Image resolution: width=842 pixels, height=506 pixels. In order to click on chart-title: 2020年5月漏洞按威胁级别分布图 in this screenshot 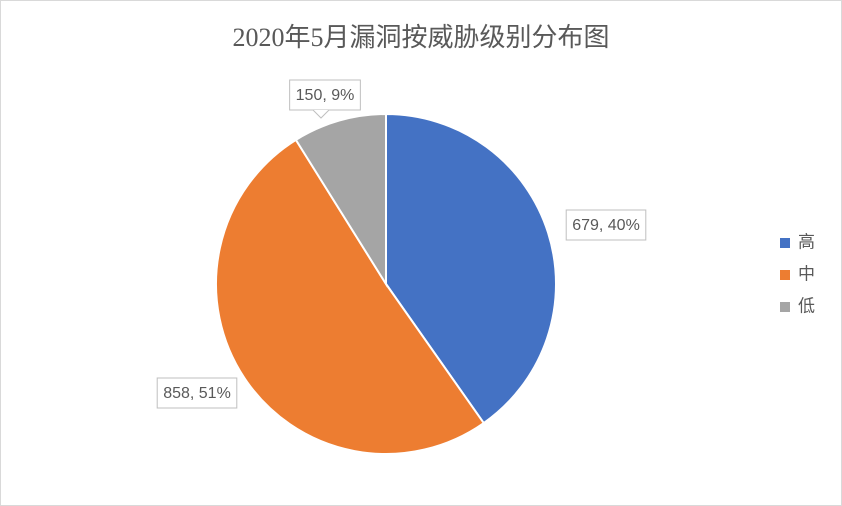, I will do `click(420, 37)`.